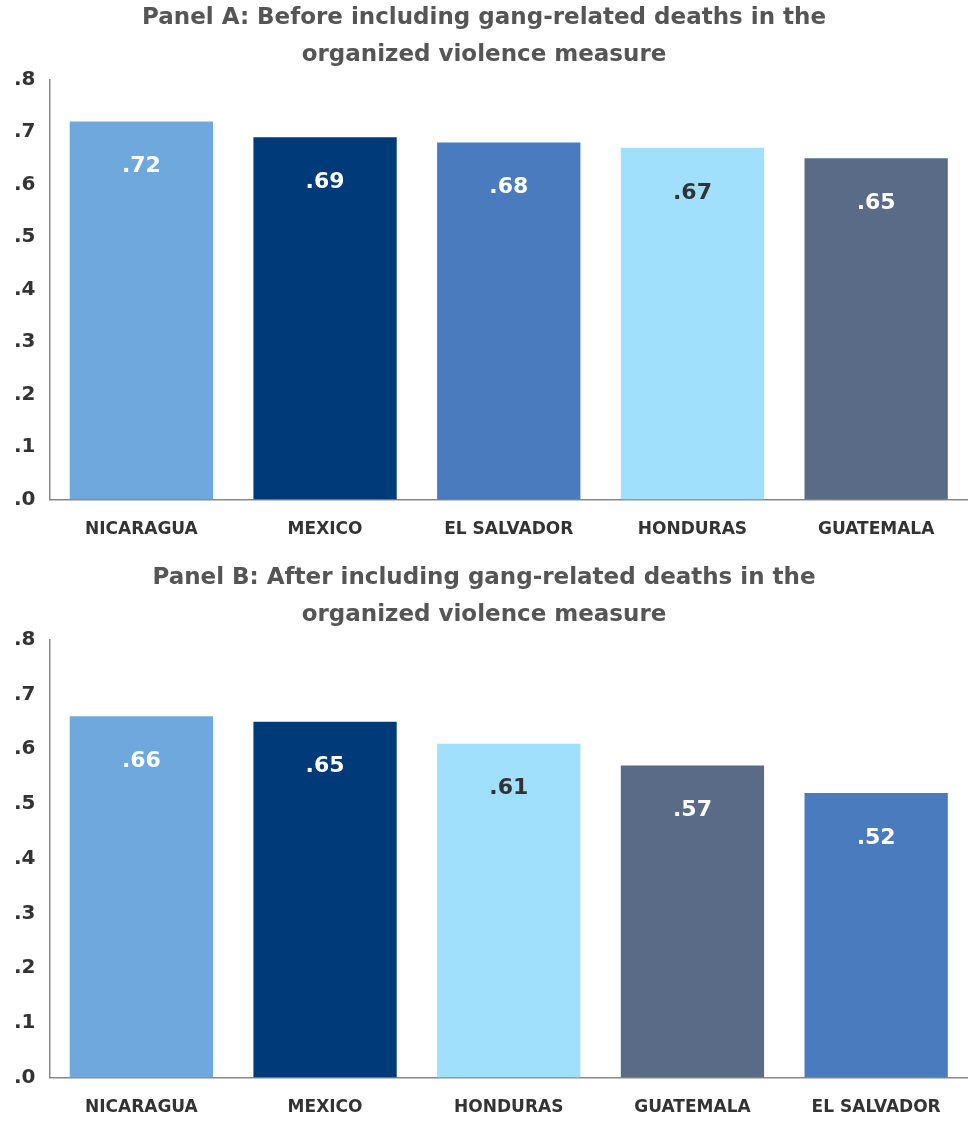 This screenshot has height=1138, width=968. Describe the element at coordinates (325, 181) in the screenshot. I see `data-label: .69` at that location.